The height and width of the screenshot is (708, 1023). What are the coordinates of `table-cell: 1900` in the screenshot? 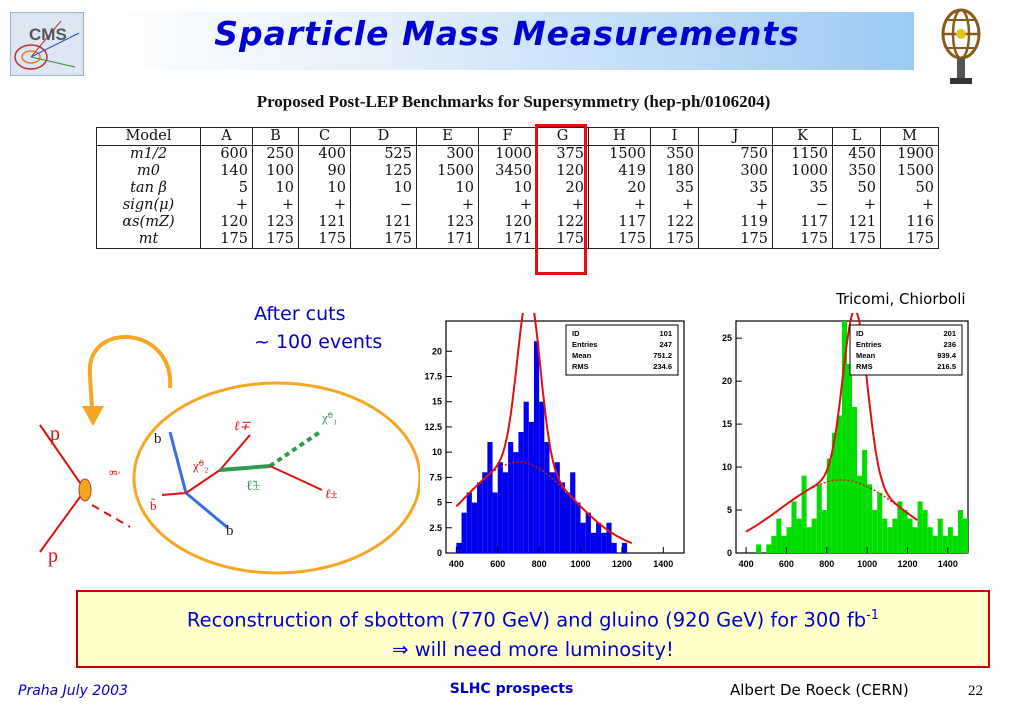 It's located at (909, 154).